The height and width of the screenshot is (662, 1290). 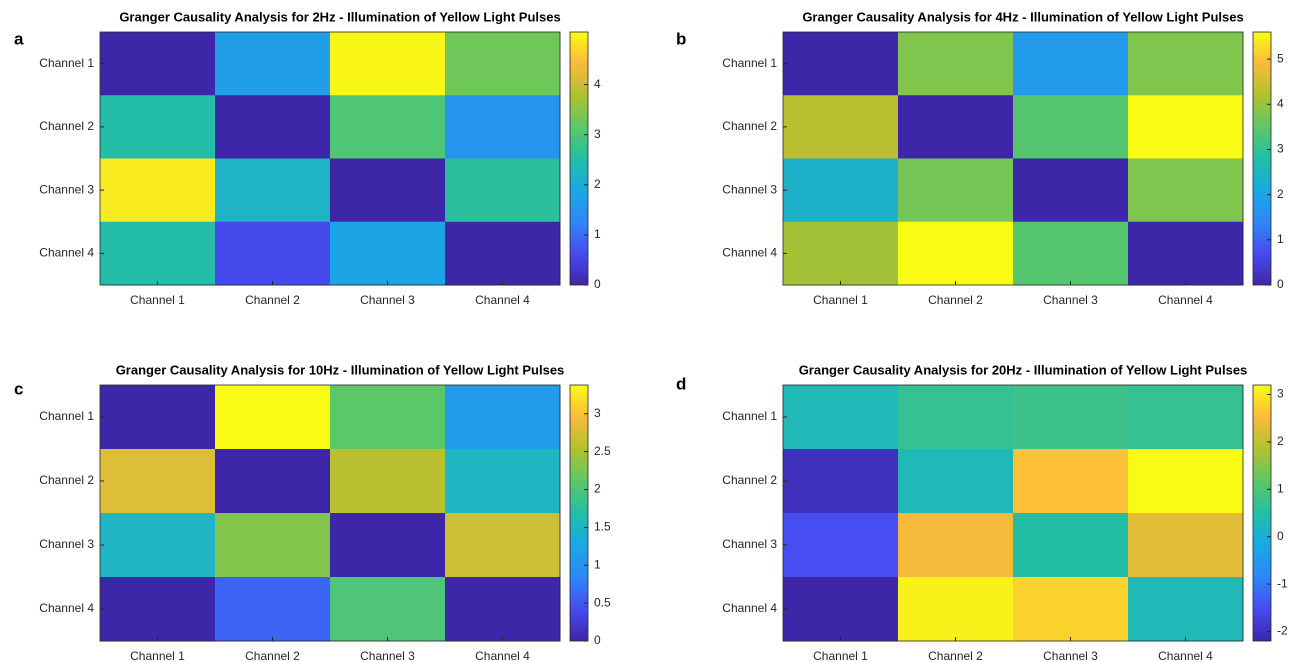 I want to click on panel-label: b, so click(x=681, y=38).